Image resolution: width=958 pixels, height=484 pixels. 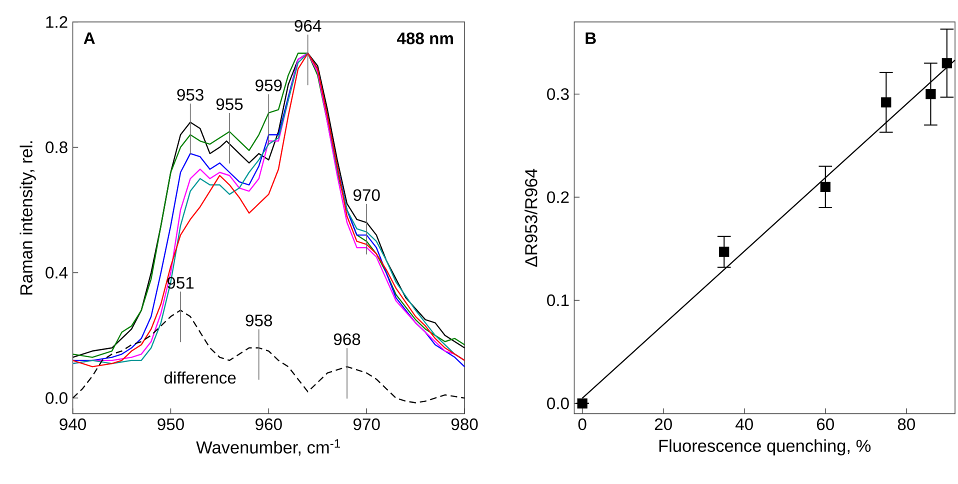 I want to click on annotation: 955, so click(x=229, y=104).